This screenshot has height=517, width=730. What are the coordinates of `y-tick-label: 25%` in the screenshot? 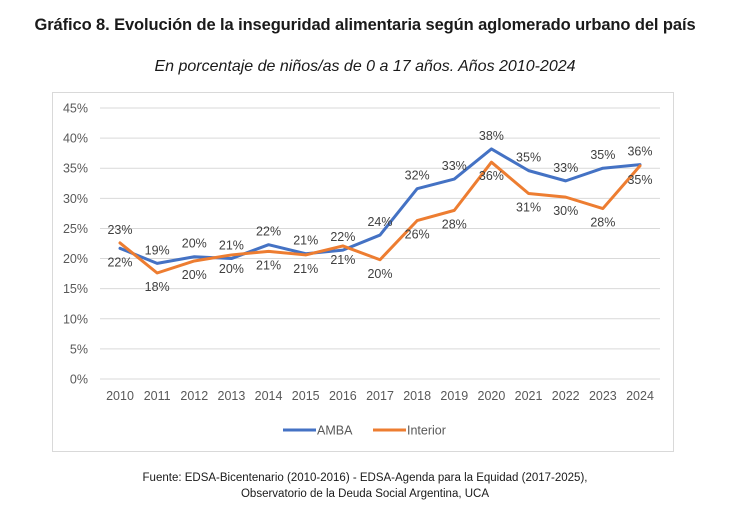 It's located at (75, 229).